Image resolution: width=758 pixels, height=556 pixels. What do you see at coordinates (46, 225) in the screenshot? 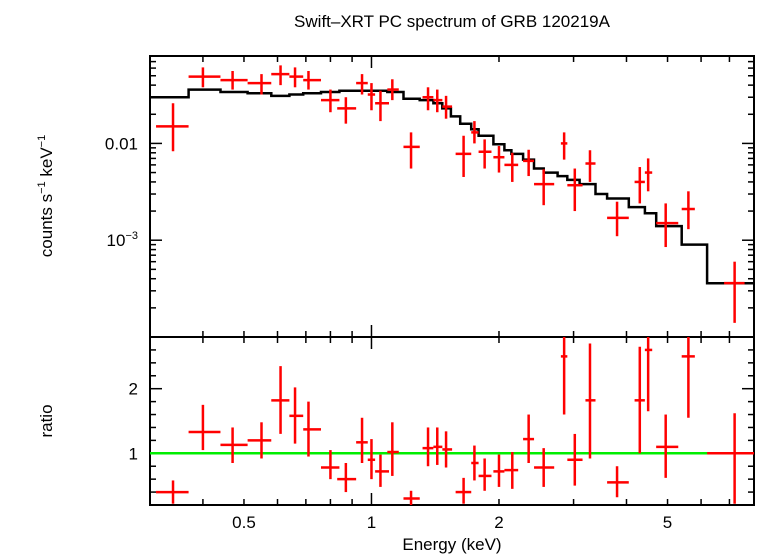
I see `ylabel-main: counts s` at bounding box center [46, 225].